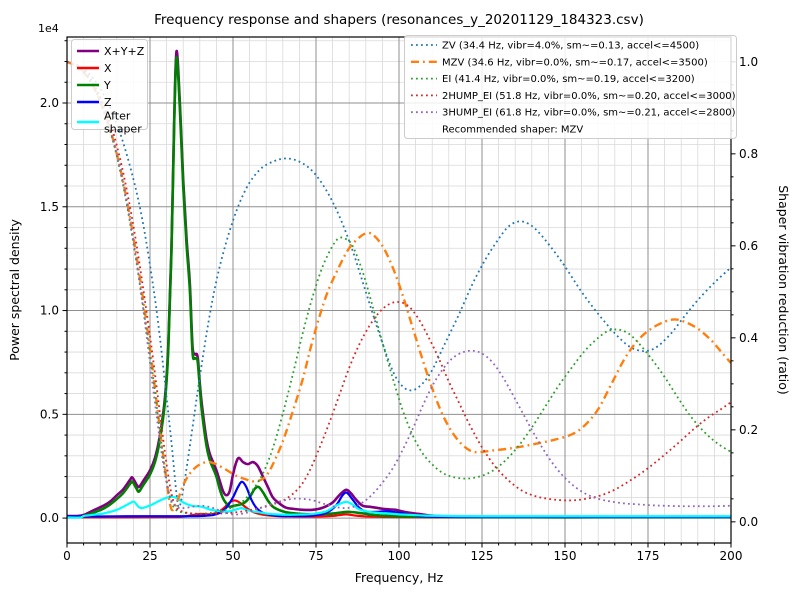 The width and height of the screenshot is (800, 600). I want to click on legend-psd-label: Z, so click(108, 102).